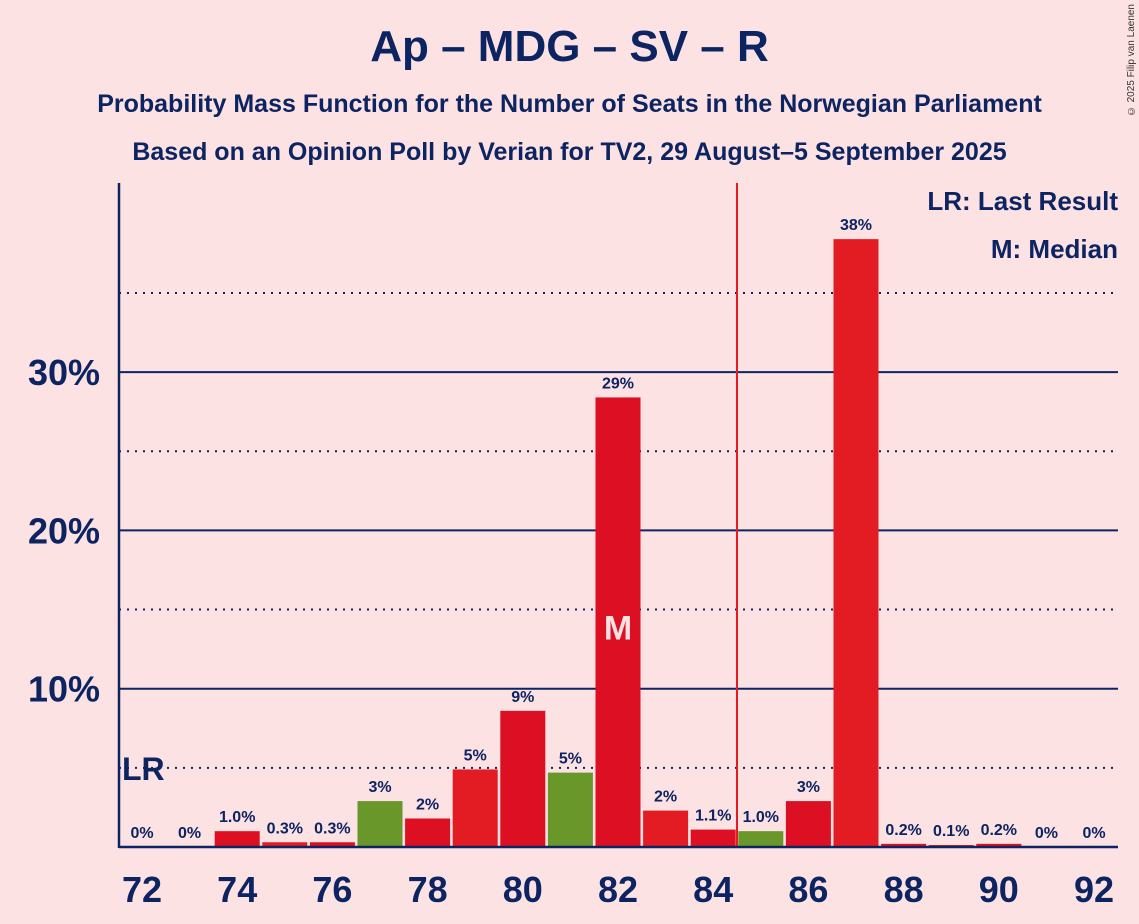  Describe the element at coordinates (713, 889) in the screenshot. I see `x-tick-label: 84` at that location.